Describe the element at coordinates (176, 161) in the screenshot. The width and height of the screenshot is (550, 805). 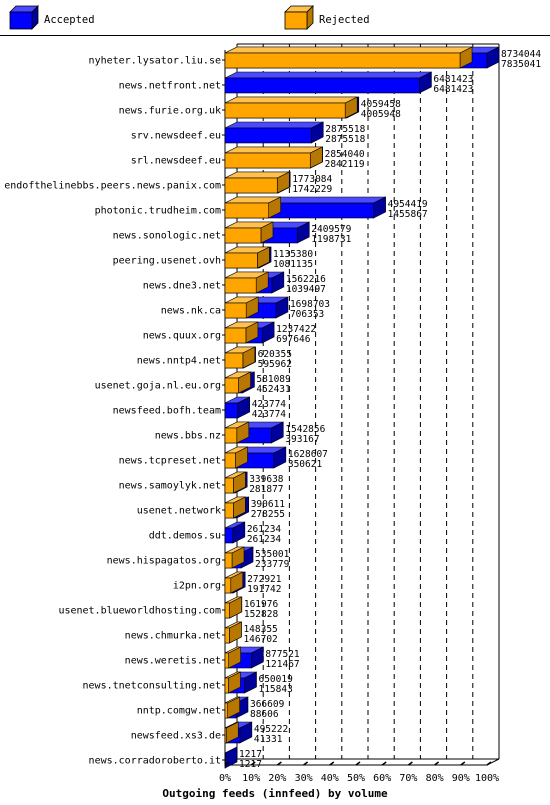
I see `category-label: srl.newsdeef.eu` at that location.